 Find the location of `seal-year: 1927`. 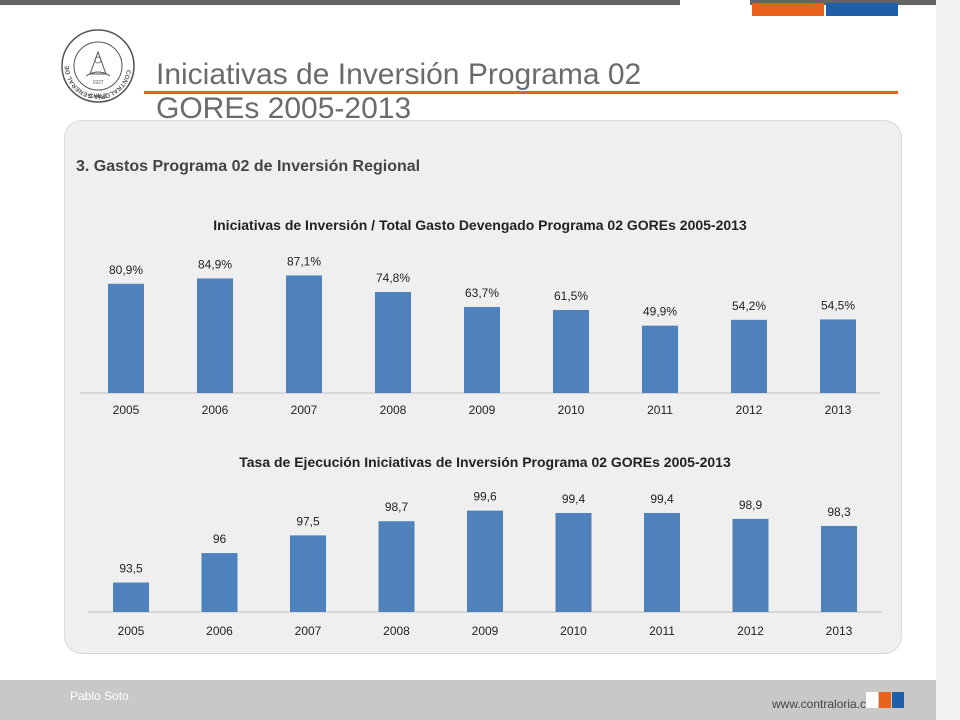

seal-year: 1927 is located at coordinates (97, 83).